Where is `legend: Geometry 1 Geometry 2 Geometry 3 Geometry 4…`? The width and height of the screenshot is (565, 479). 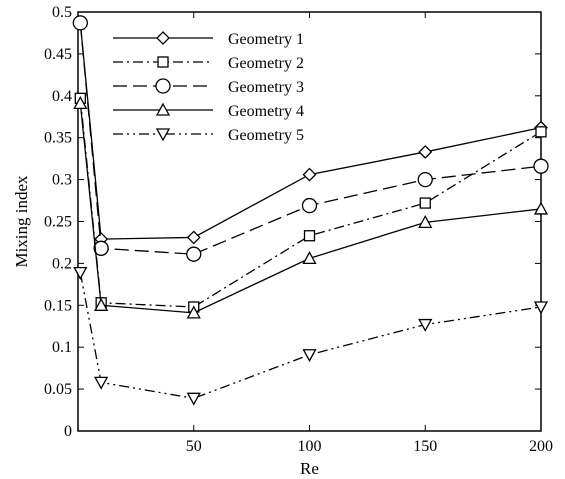 legend: Geometry 1 Geometry 2 Geometry 3 Geometry 4… is located at coordinates (208, 87).